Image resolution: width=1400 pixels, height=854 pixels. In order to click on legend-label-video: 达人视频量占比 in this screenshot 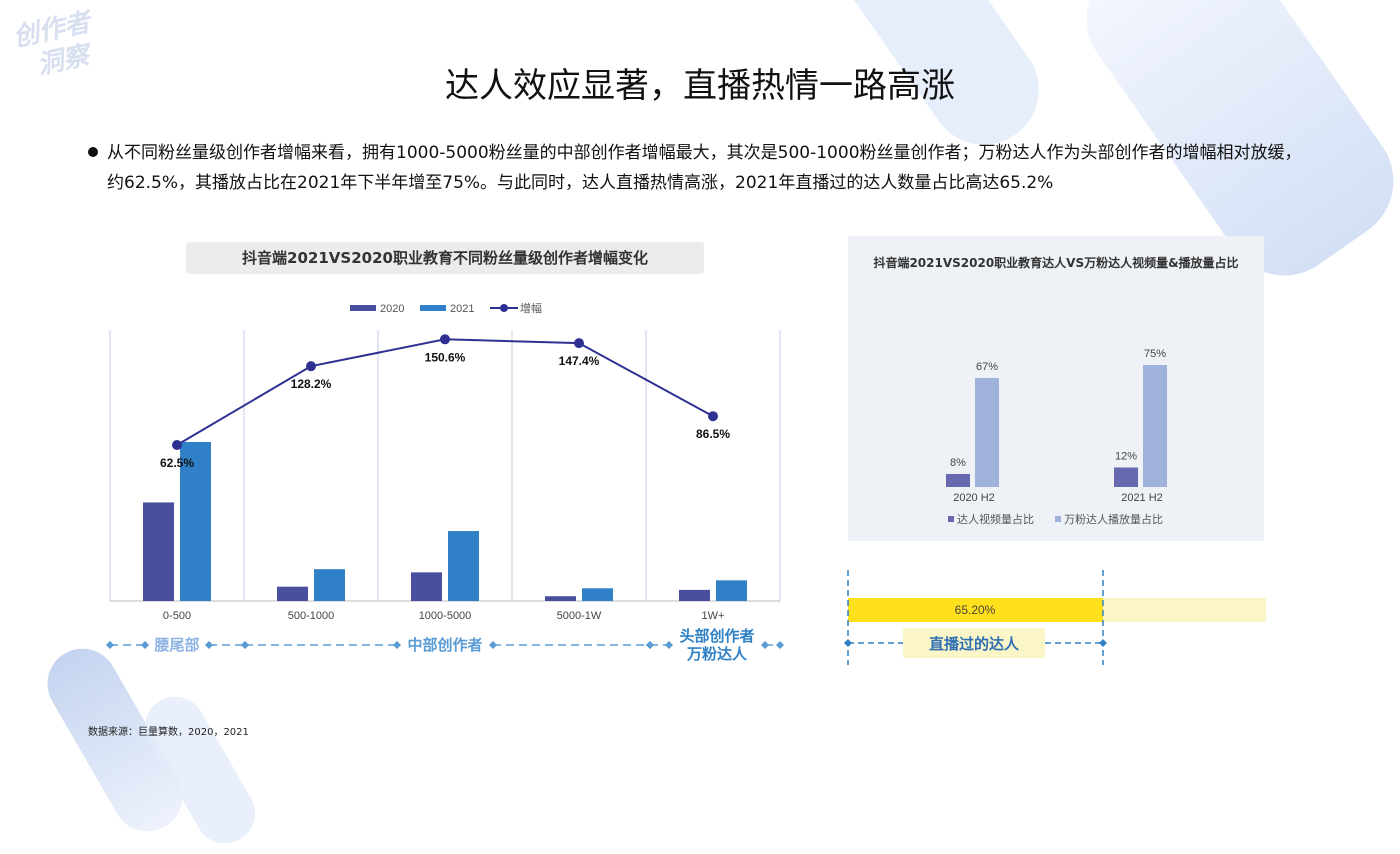, I will do `click(995, 519)`.